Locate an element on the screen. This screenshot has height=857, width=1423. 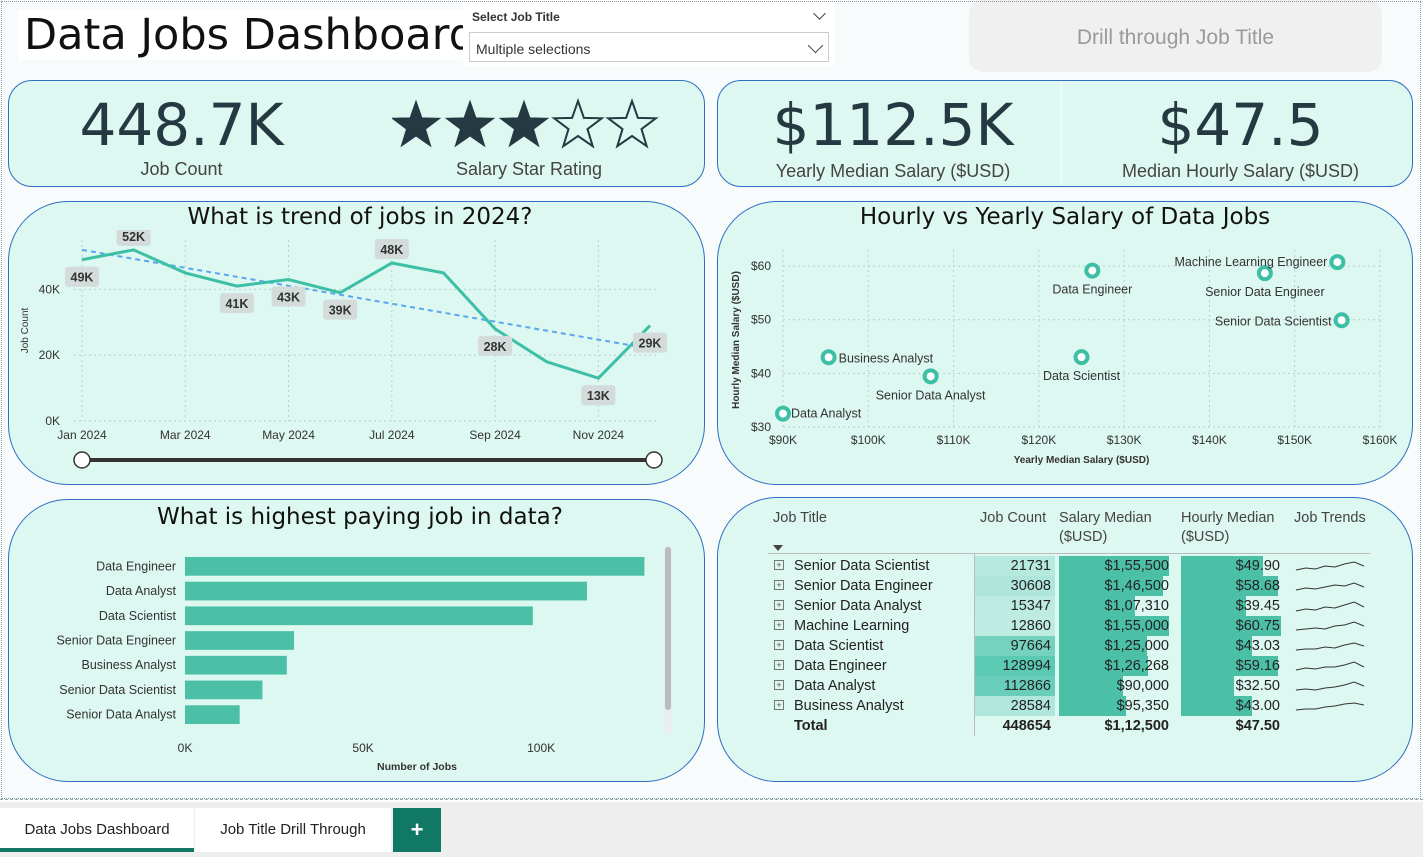
table-row: + Business Analyst 28584 $95,350 $43.00 is located at coordinates (1068, 706).